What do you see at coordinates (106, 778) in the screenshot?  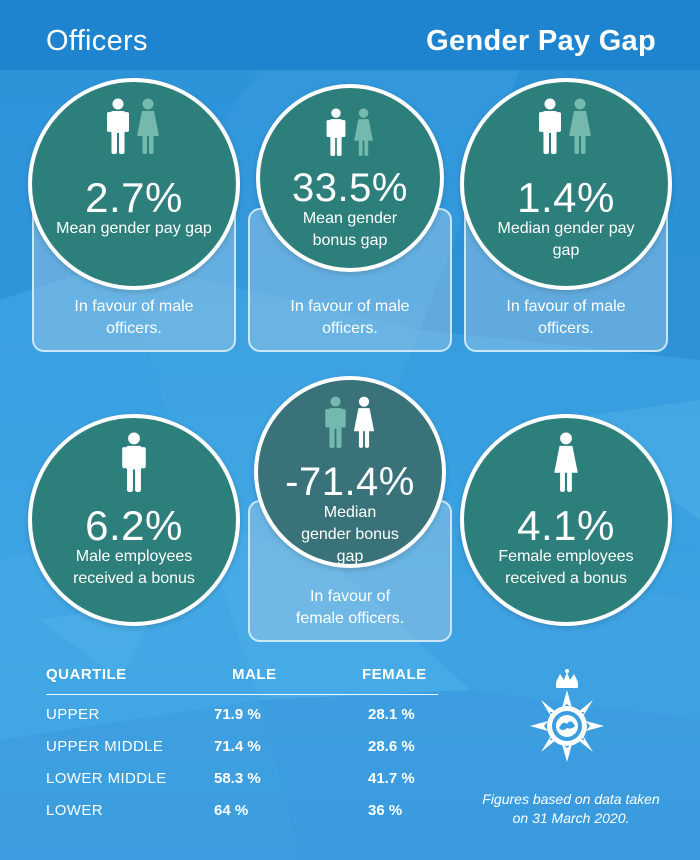 I see `quartile-cell: LOWER MIDDLE` at bounding box center [106, 778].